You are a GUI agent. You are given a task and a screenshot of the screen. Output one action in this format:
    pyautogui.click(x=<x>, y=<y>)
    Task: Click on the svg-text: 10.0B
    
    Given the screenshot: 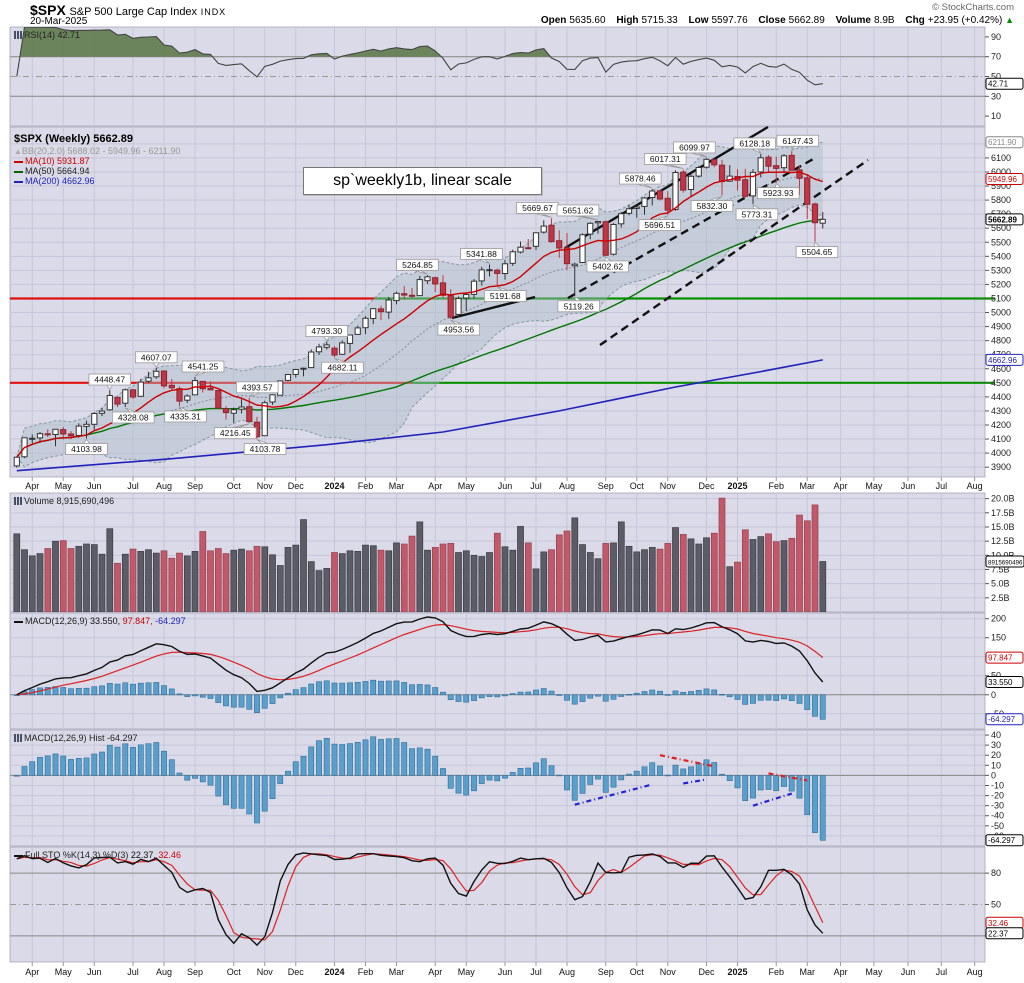 What is the action you would take?
    pyautogui.click(x=1003, y=555)
    